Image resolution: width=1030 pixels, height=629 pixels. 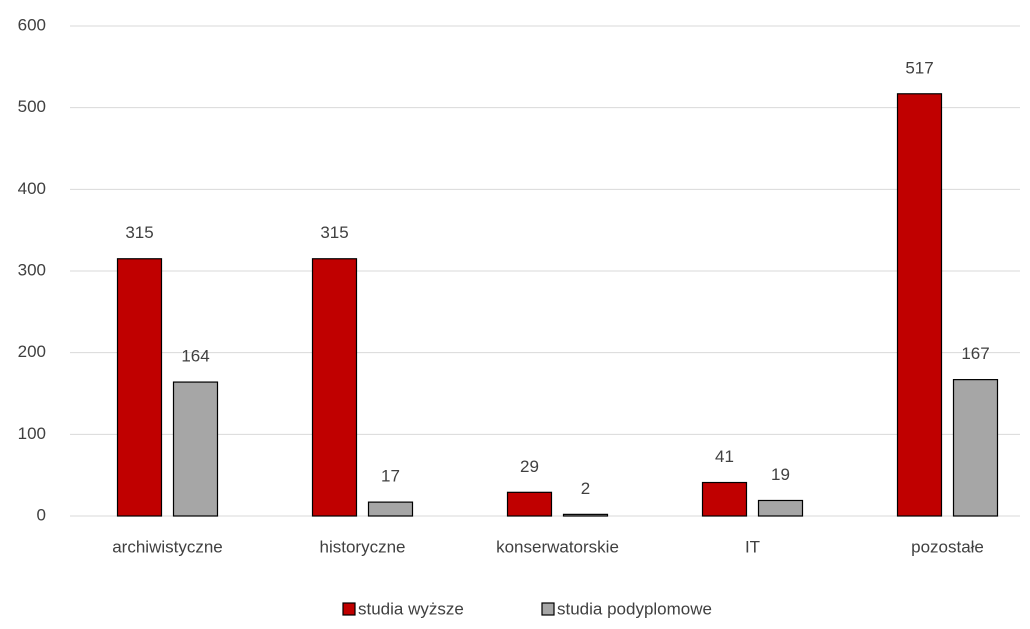 I want to click on data-label: 2, so click(x=585, y=488).